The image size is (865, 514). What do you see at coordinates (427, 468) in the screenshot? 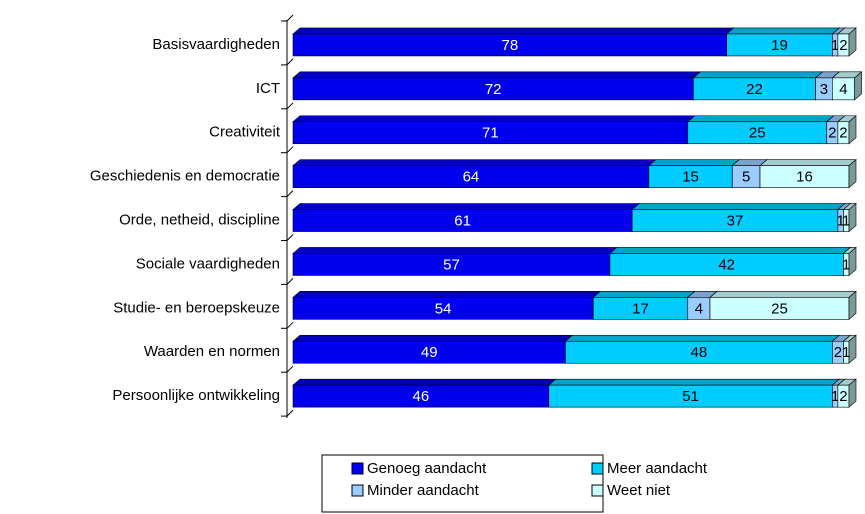
I see `legend-label: Genoeg aandacht` at bounding box center [427, 468].